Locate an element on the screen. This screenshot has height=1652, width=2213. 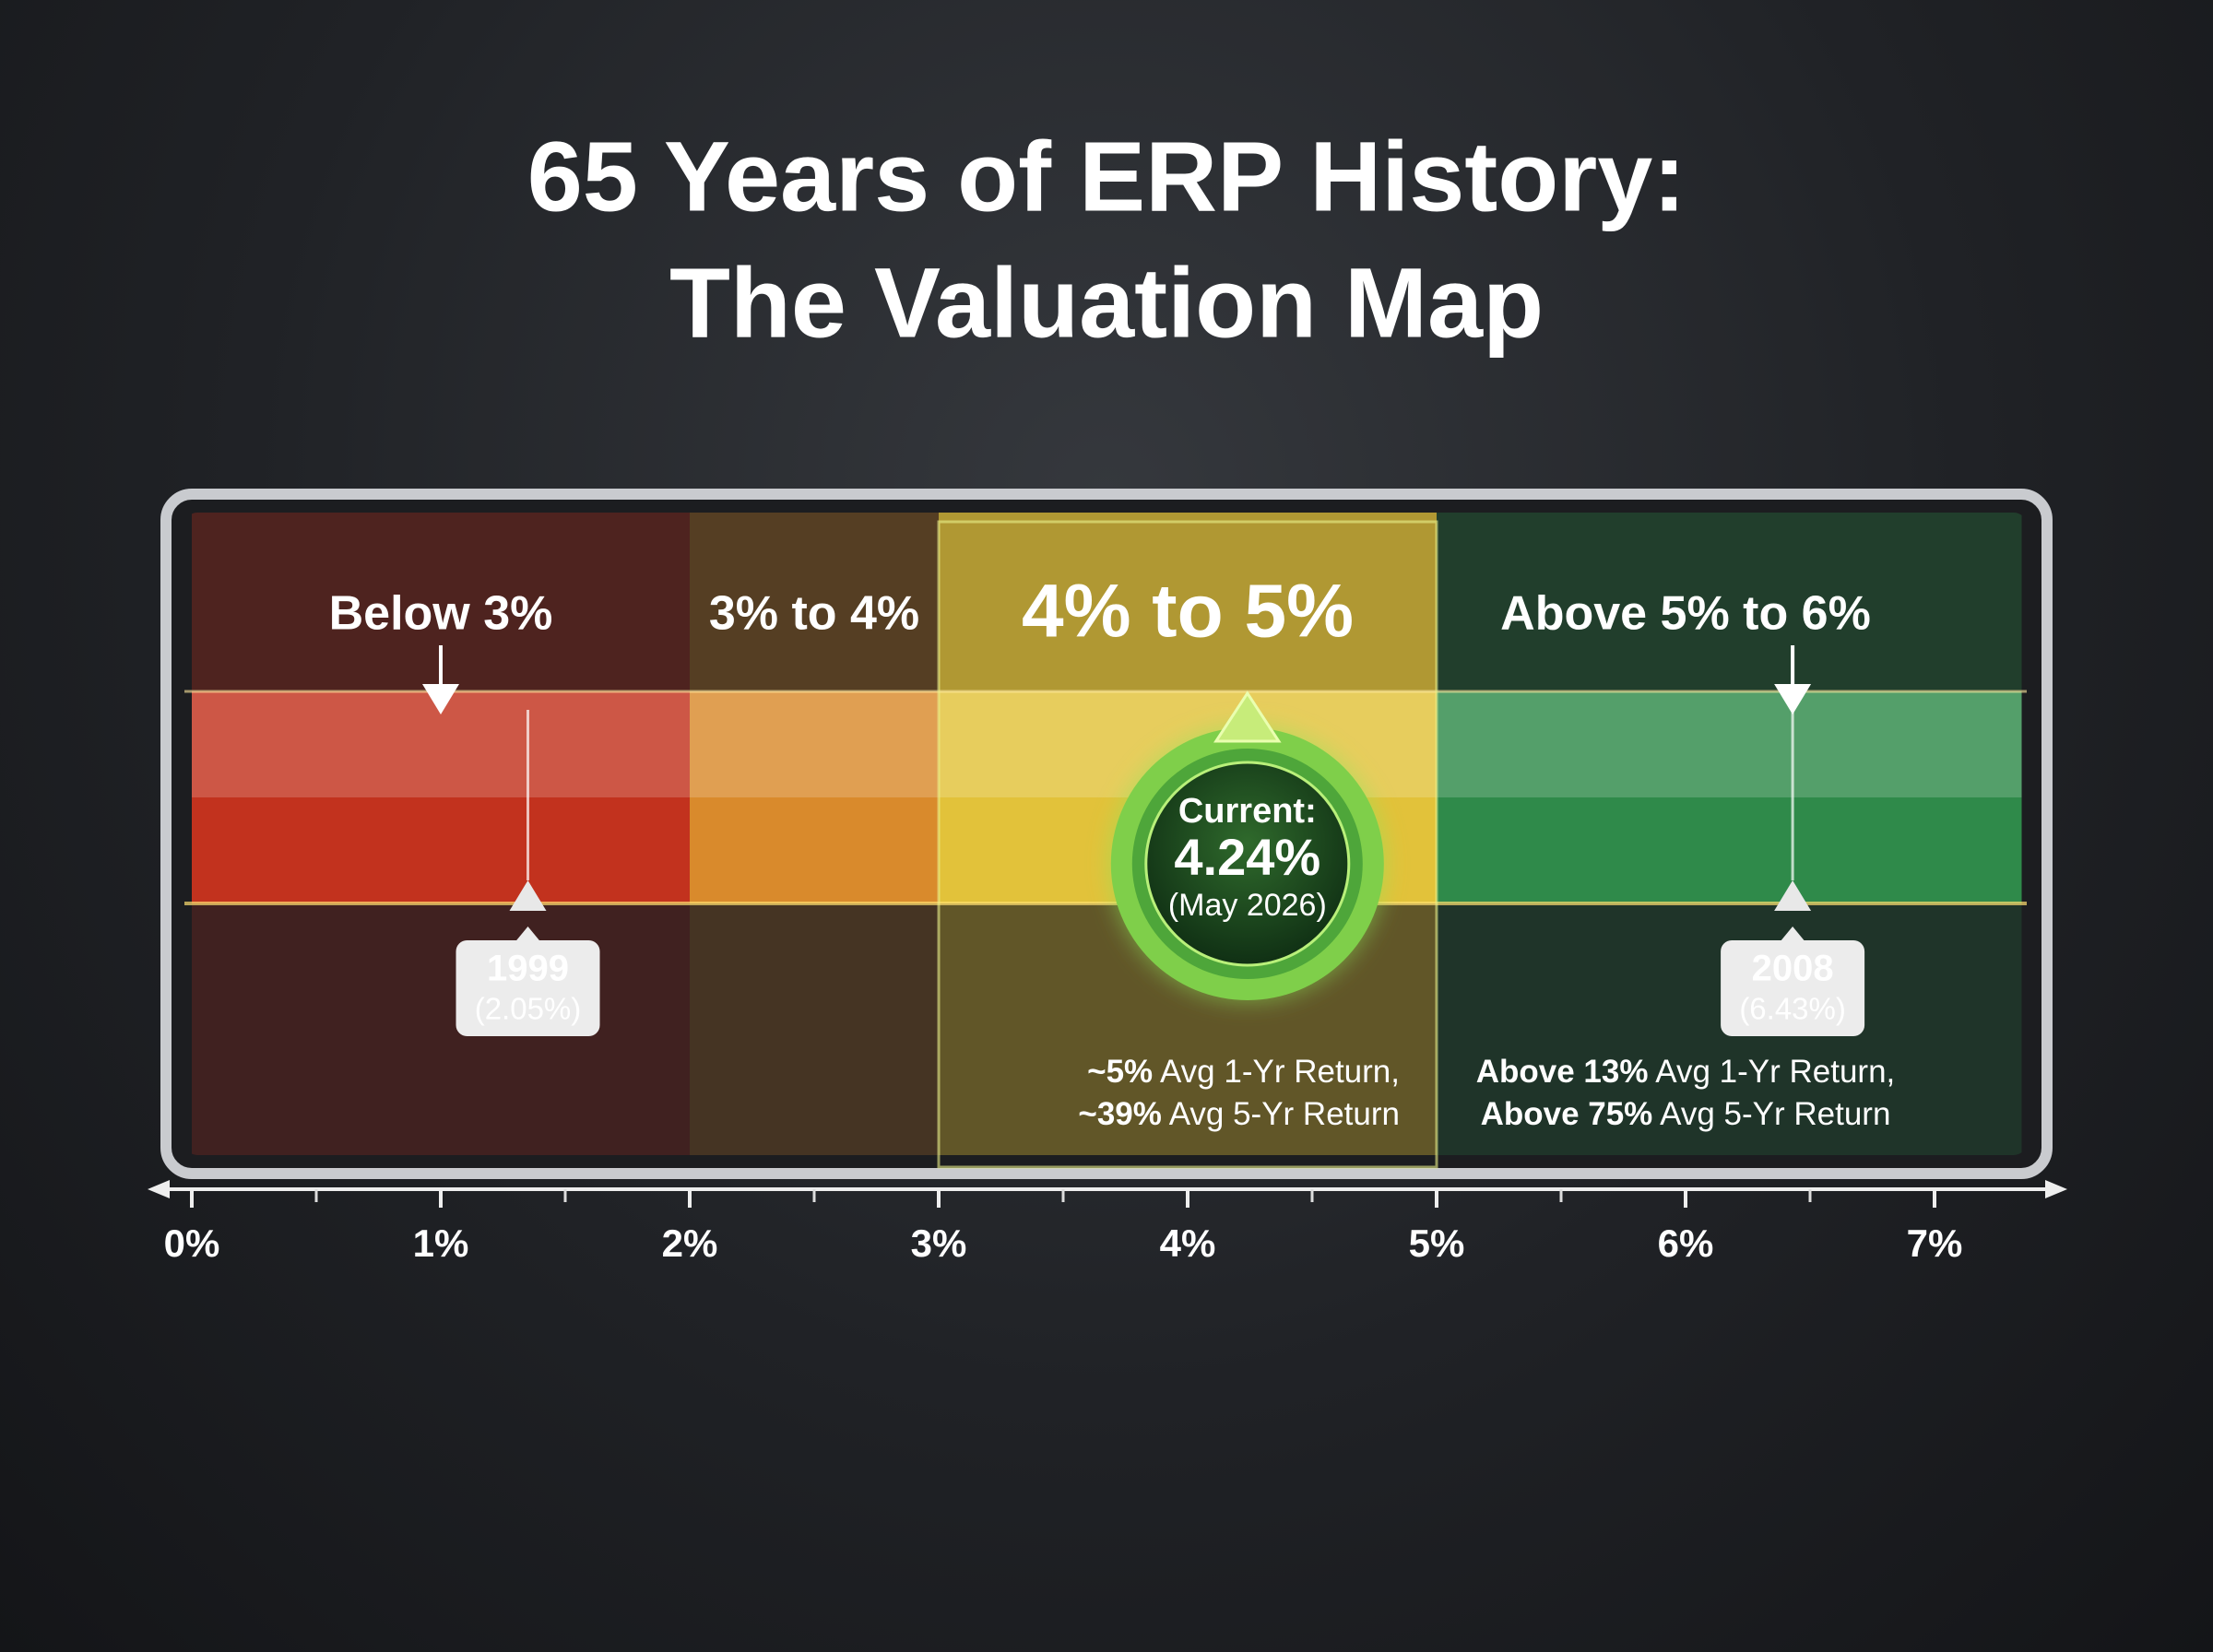
marker-label: 2008 is located at coordinates (1793, 969).